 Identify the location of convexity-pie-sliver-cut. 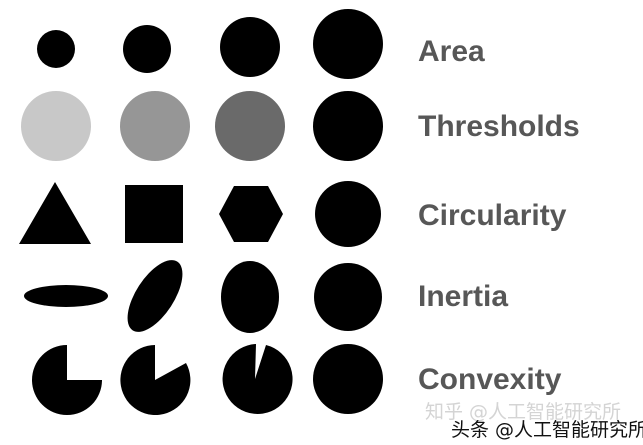
(257, 379).